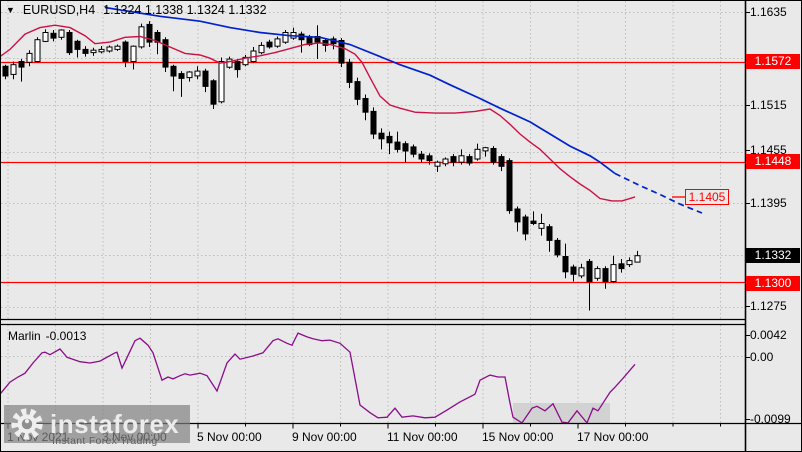 The height and width of the screenshot is (452, 802). I want to click on chart-title: ▼ EURUSD,H4 1.1324 1.1338 1.1324 1.1332, so click(136, 10).